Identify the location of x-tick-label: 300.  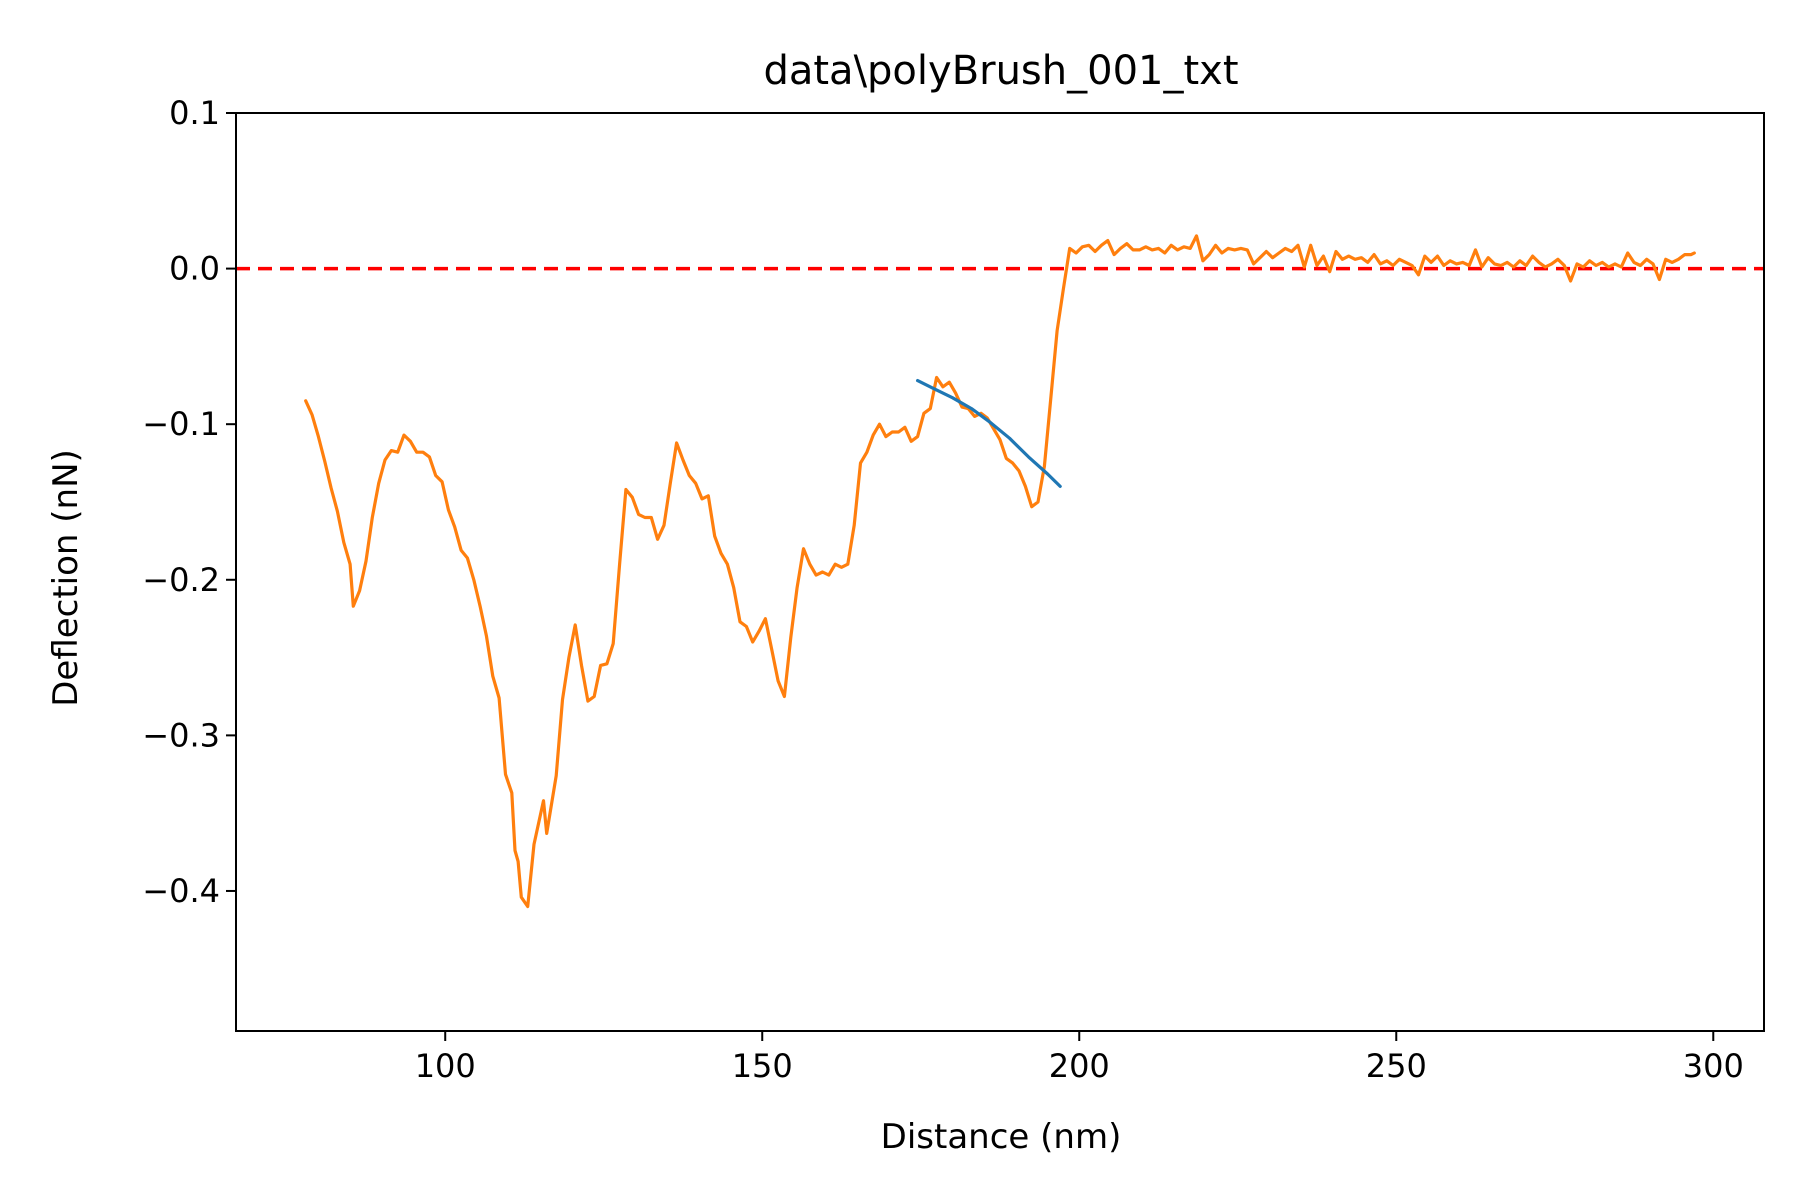
(1713, 1066).